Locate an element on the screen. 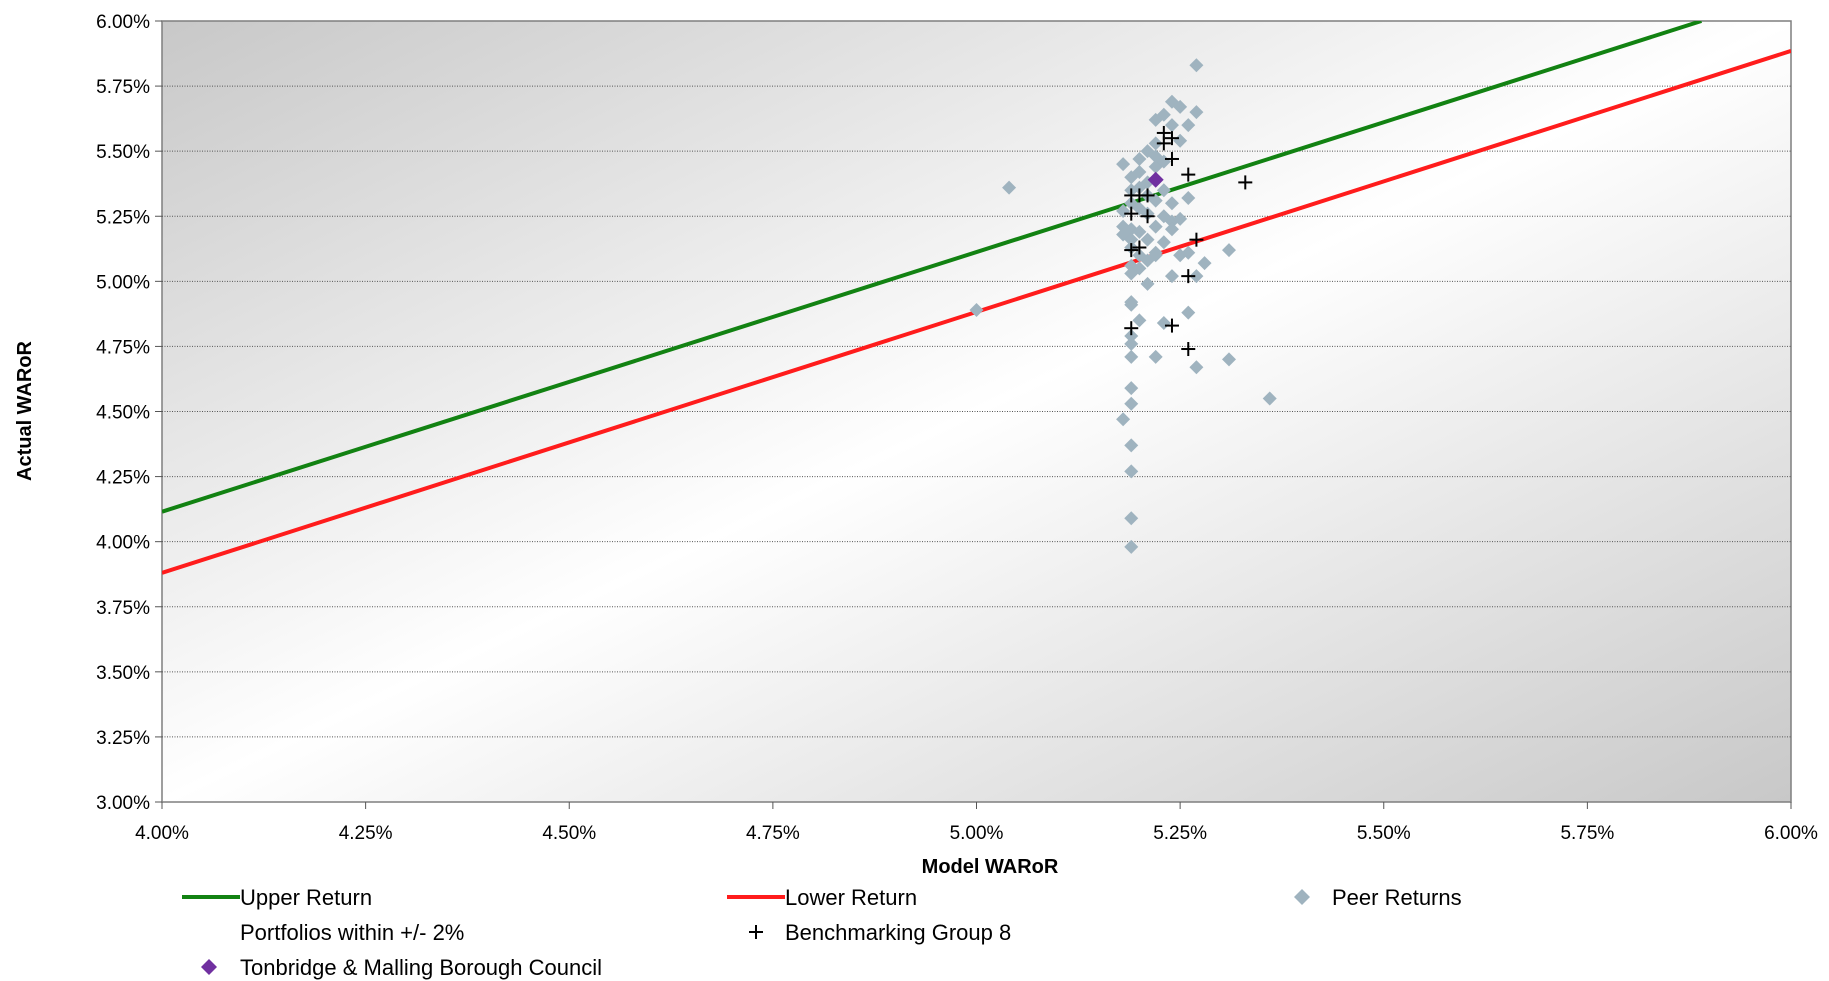  y-tick-label: 4.50% is located at coordinates (123, 413).